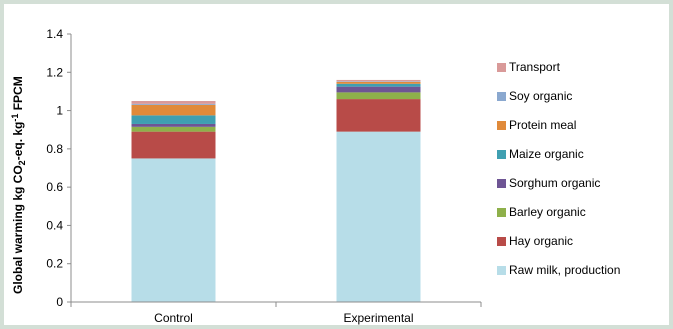 Image resolution: width=673 pixels, height=329 pixels. What do you see at coordinates (546, 154) in the screenshot?
I see `legend-label: Maize organic` at bounding box center [546, 154].